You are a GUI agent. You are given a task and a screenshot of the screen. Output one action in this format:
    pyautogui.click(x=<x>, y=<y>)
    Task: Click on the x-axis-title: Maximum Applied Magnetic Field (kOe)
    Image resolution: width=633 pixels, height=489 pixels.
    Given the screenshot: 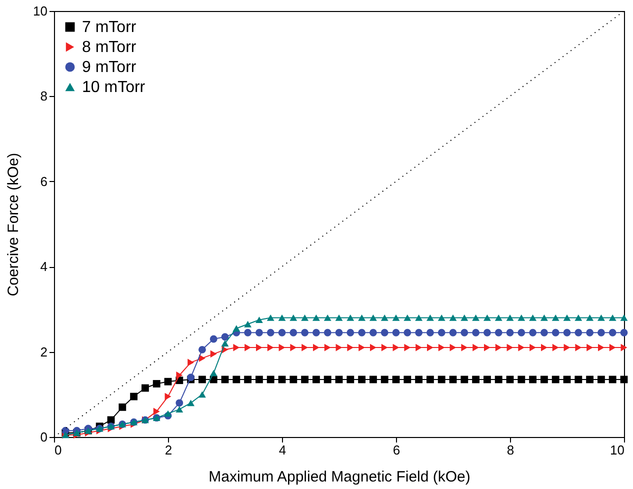 What is the action you would take?
    pyautogui.click(x=339, y=477)
    